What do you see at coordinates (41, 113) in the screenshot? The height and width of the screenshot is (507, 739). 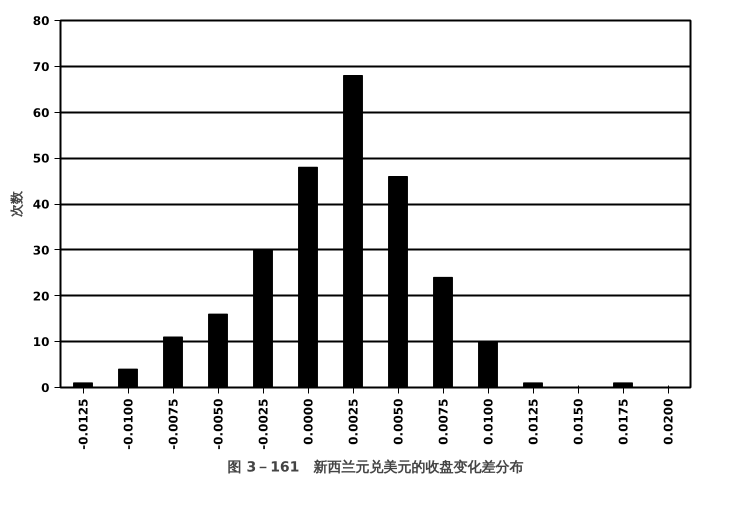 I see `y-tick-label: 60` at bounding box center [41, 113].